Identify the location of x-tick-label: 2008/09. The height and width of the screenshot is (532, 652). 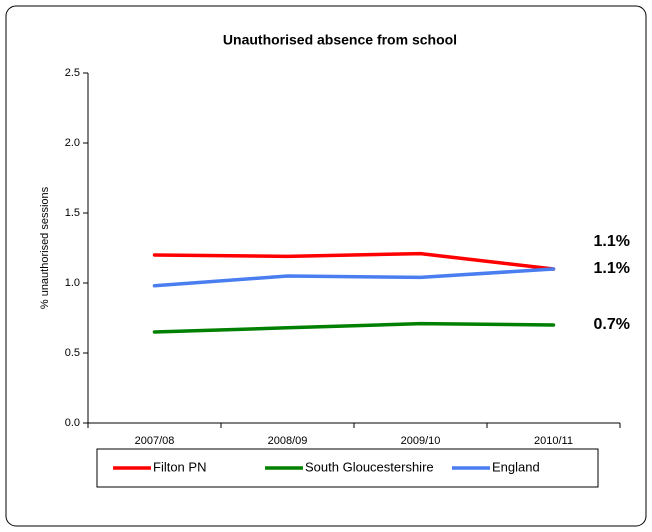
(288, 441).